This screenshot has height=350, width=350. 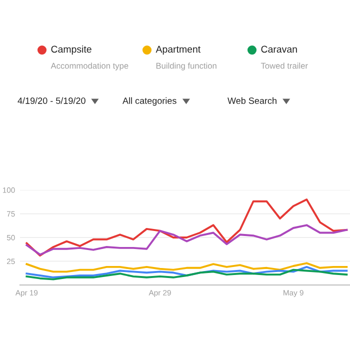 I want to click on legend-label: Apartment, so click(x=178, y=50).